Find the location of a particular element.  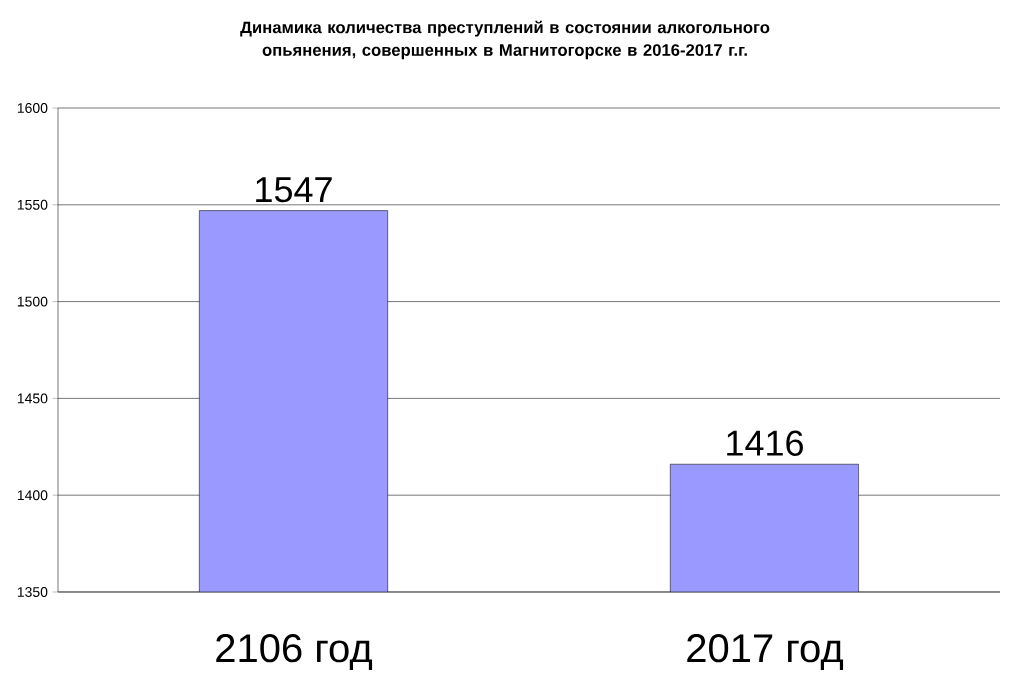

x-tick-label: 2106 год is located at coordinates (294, 652).